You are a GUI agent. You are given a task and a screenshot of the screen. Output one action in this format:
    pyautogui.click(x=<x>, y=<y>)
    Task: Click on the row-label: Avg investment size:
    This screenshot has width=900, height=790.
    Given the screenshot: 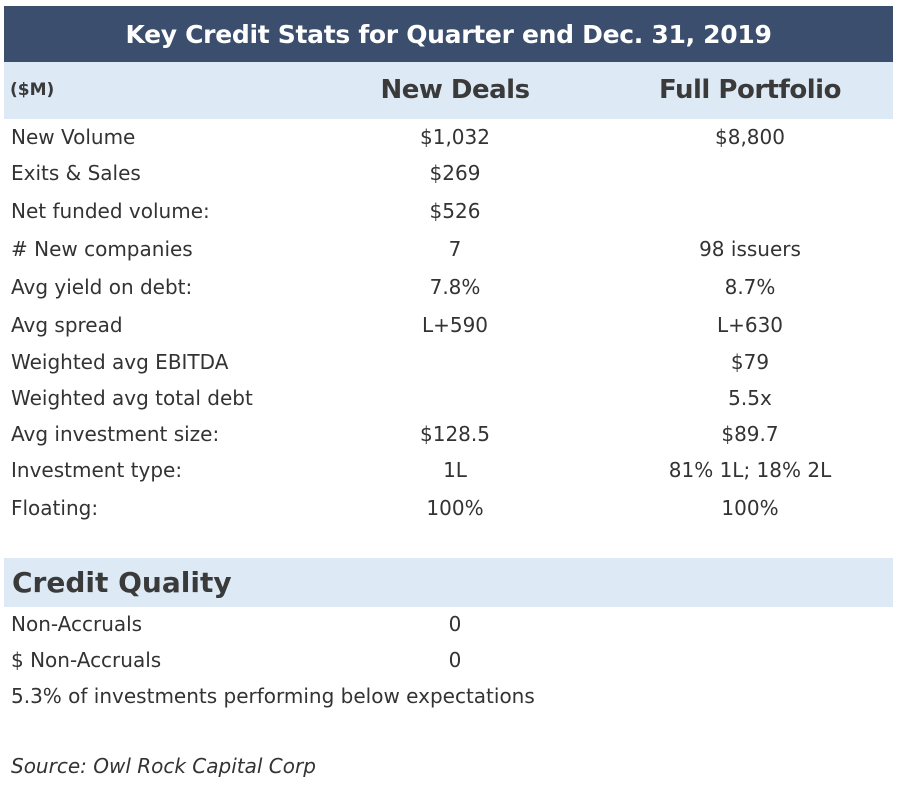 What is the action you would take?
    pyautogui.click(x=115, y=434)
    